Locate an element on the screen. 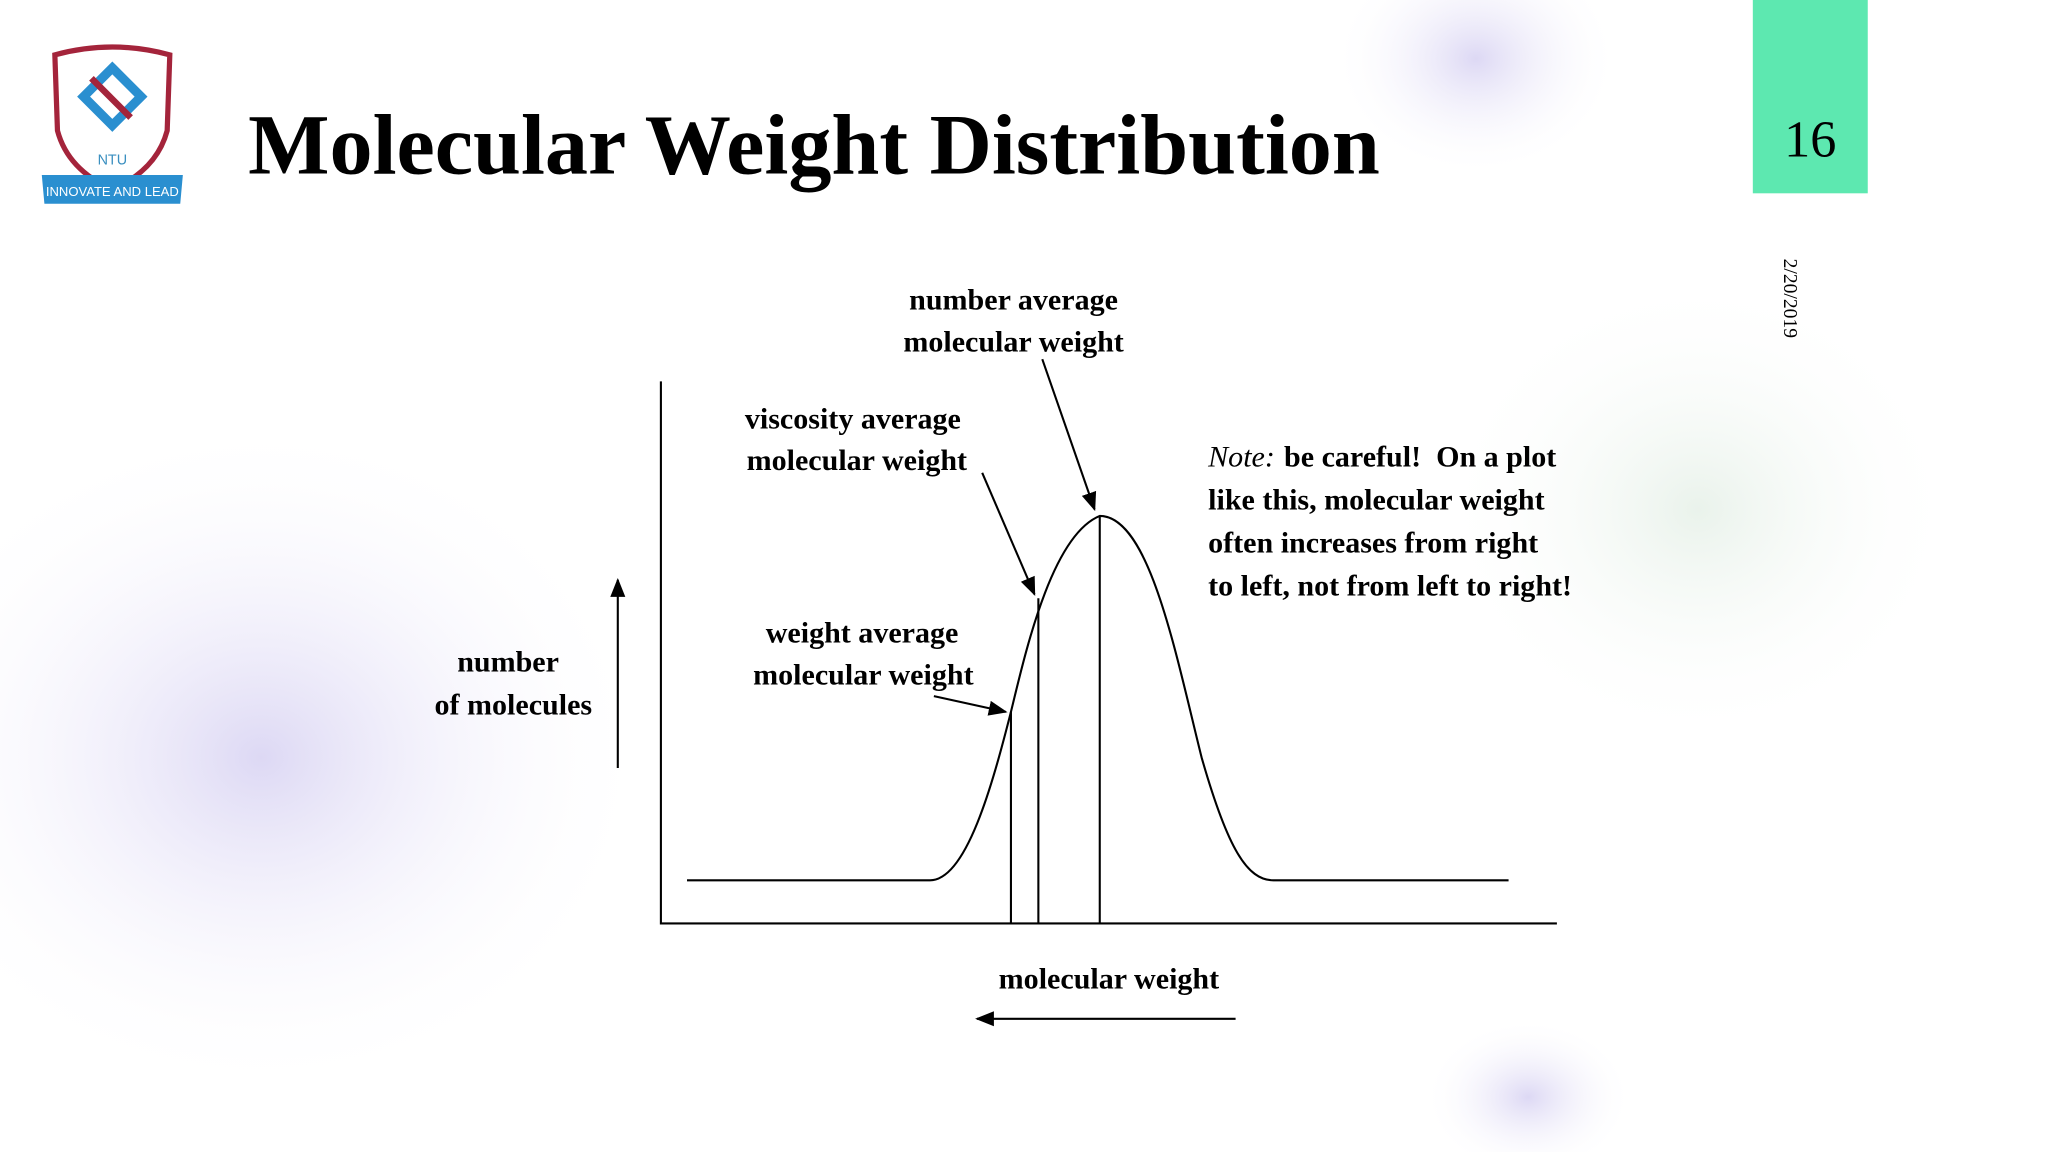 This screenshot has width=2048, height=1152. slide-number: 16 is located at coordinates (1810, 140).